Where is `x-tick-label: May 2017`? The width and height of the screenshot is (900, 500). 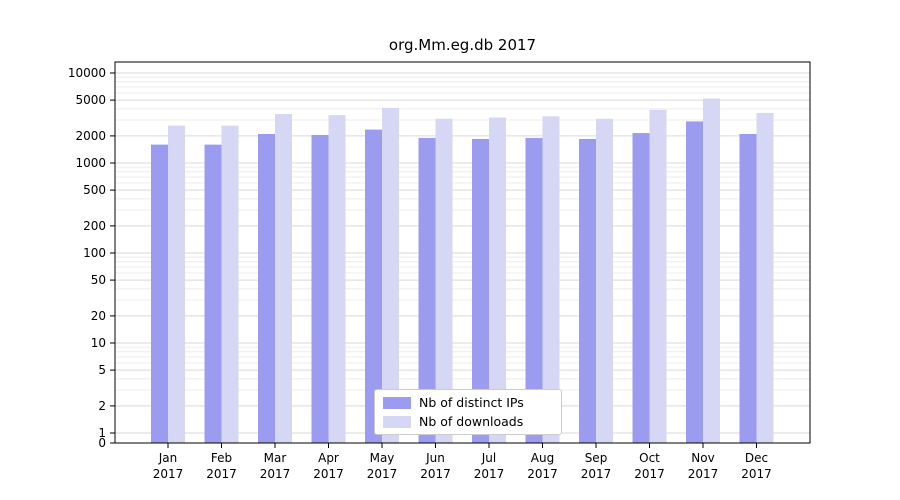 x-tick-label: May 2017 is located at coordinates (382, 466).